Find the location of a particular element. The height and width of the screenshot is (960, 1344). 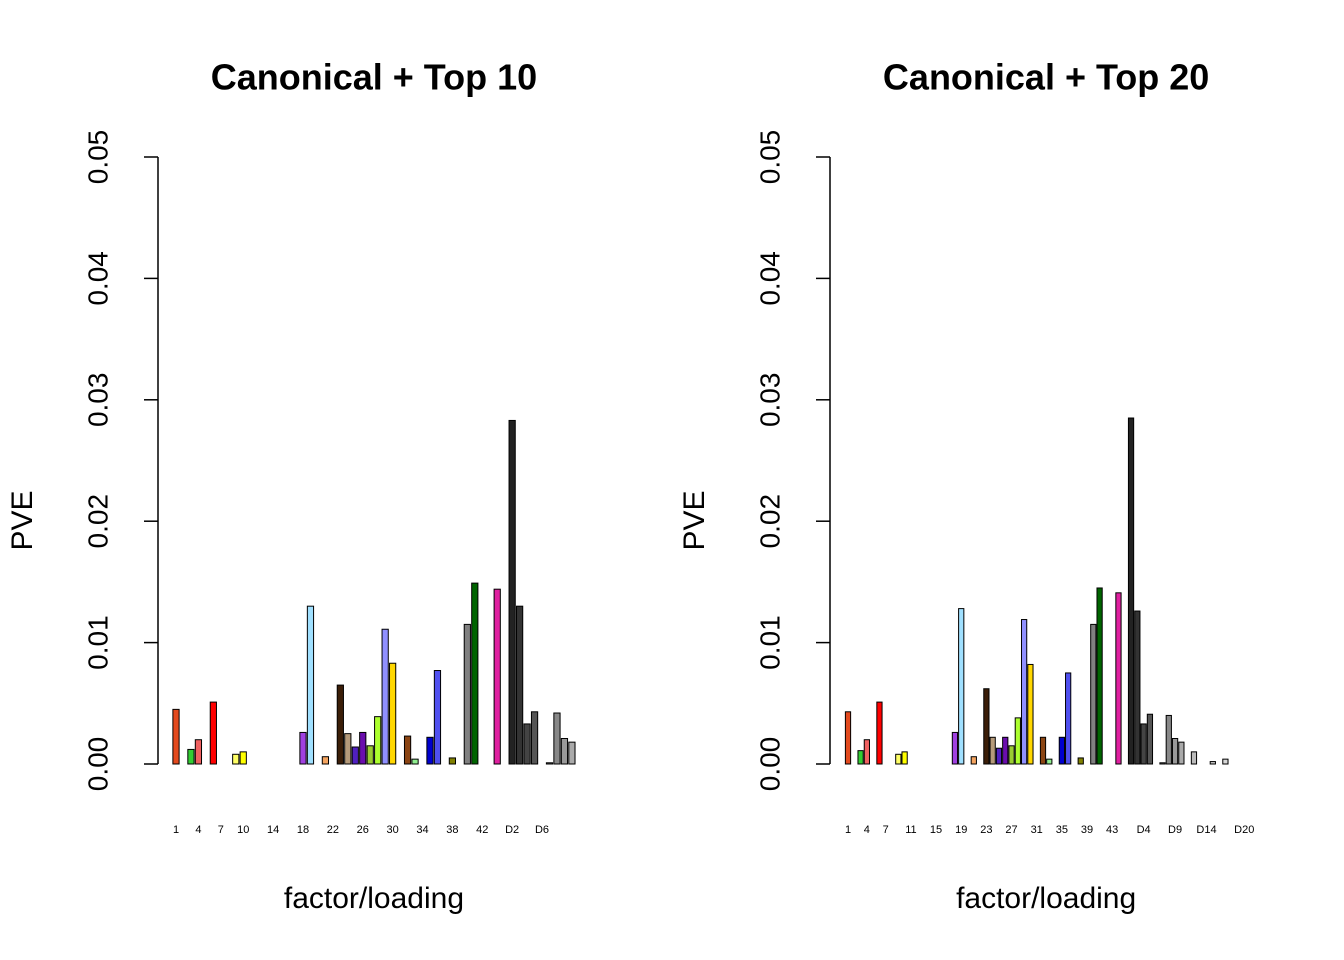

x-tick-label: 34 is located at coordinates (422, 830).